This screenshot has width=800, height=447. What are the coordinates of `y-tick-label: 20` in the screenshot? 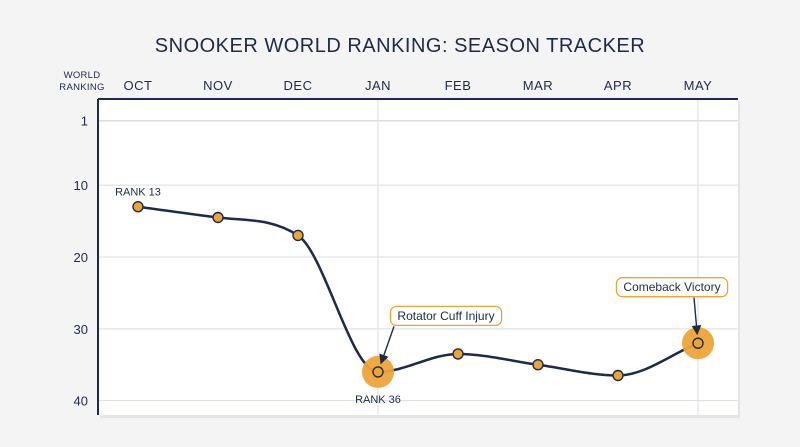 It's located at (81, 257).